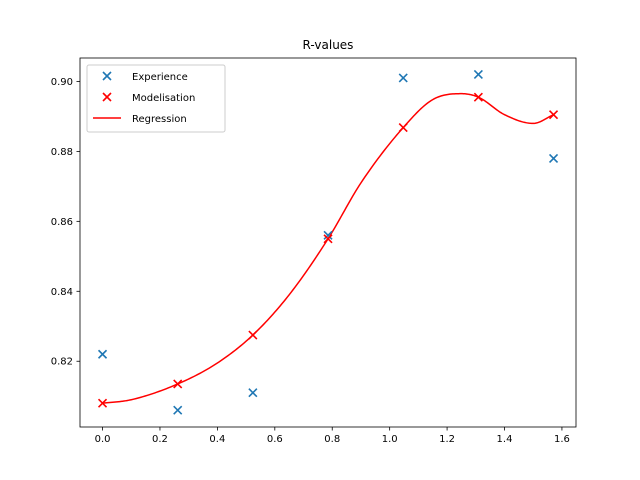 This screenshot has width=640, height=480. What do you see at coordinates (217, 439) in the screenshot?
I see `x-tick-label: 0.4` at bounding box center [217, 439].